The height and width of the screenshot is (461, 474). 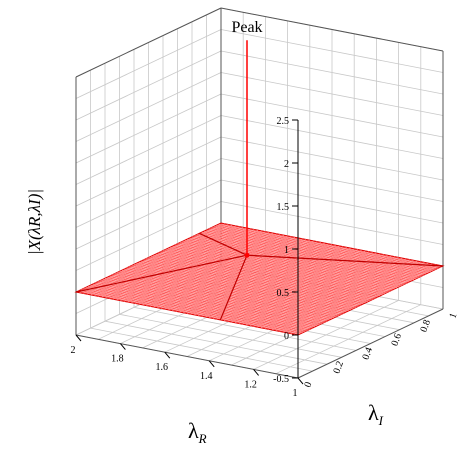 What do you see at coordinates (283, 121) in the screenshot?
I see `z-tick-label: 2.5` at bounding box center [283, 121].